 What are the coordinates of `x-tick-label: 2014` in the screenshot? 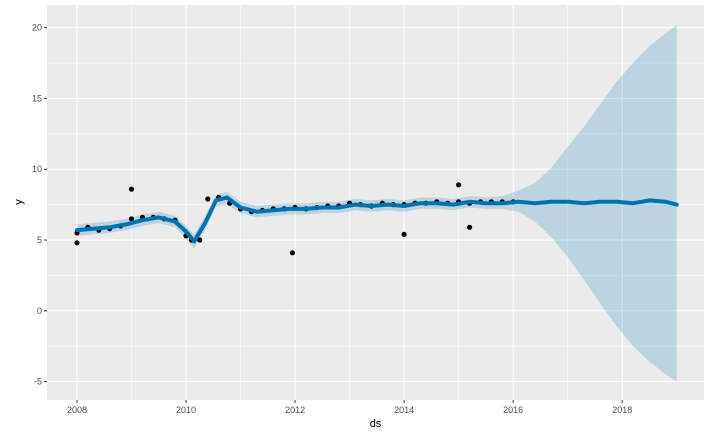 It's located at (404, 410).